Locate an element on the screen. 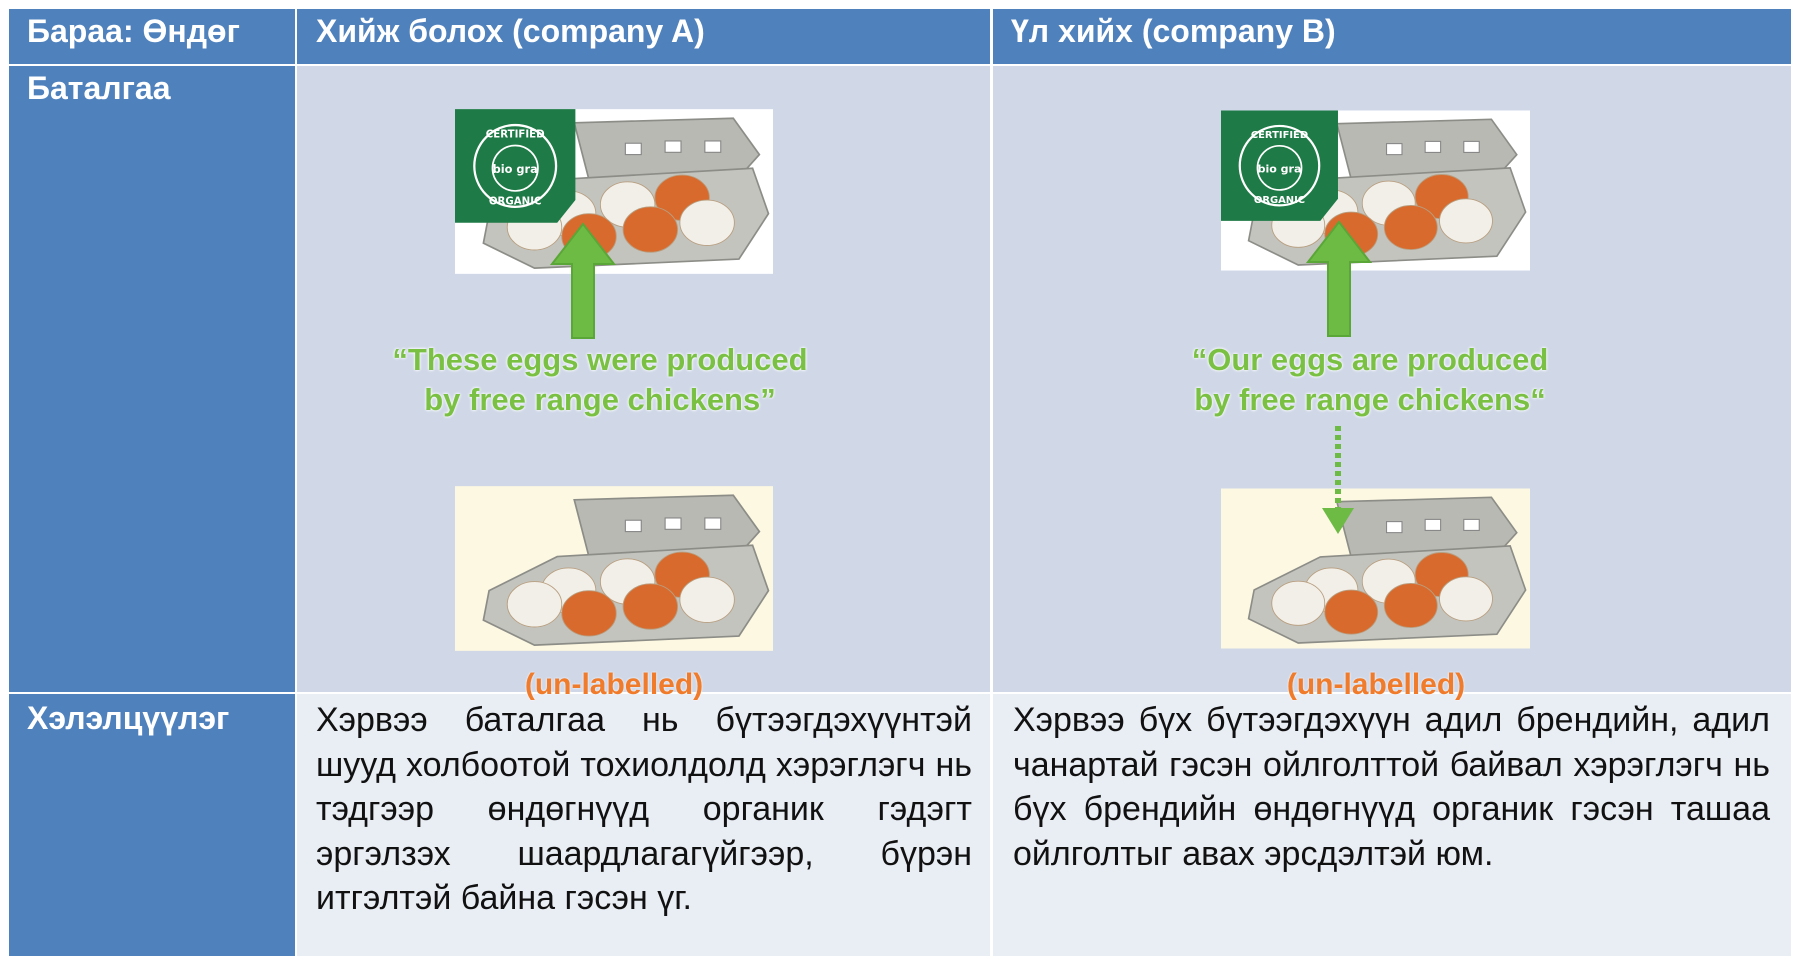 The image size is (1793, 956). header-cell: Бараа: Өндөг is located at coordinates (152, 36).